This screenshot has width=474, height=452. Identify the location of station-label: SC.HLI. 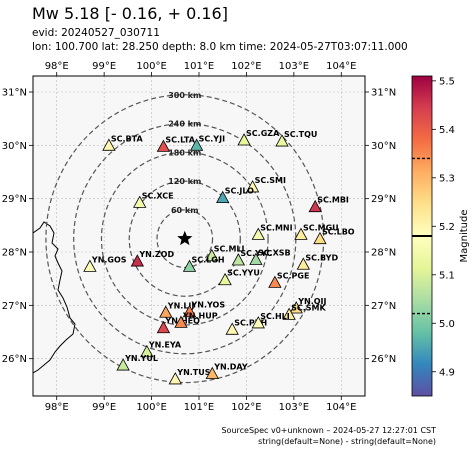
(274, 316).